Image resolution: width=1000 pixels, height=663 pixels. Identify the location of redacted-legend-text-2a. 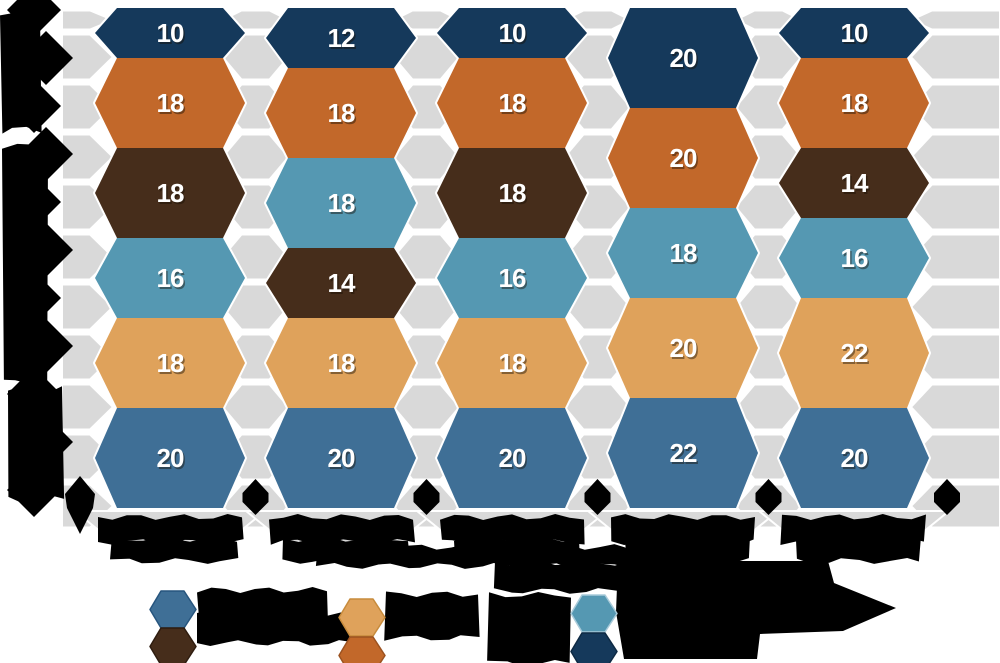
(432, 616).